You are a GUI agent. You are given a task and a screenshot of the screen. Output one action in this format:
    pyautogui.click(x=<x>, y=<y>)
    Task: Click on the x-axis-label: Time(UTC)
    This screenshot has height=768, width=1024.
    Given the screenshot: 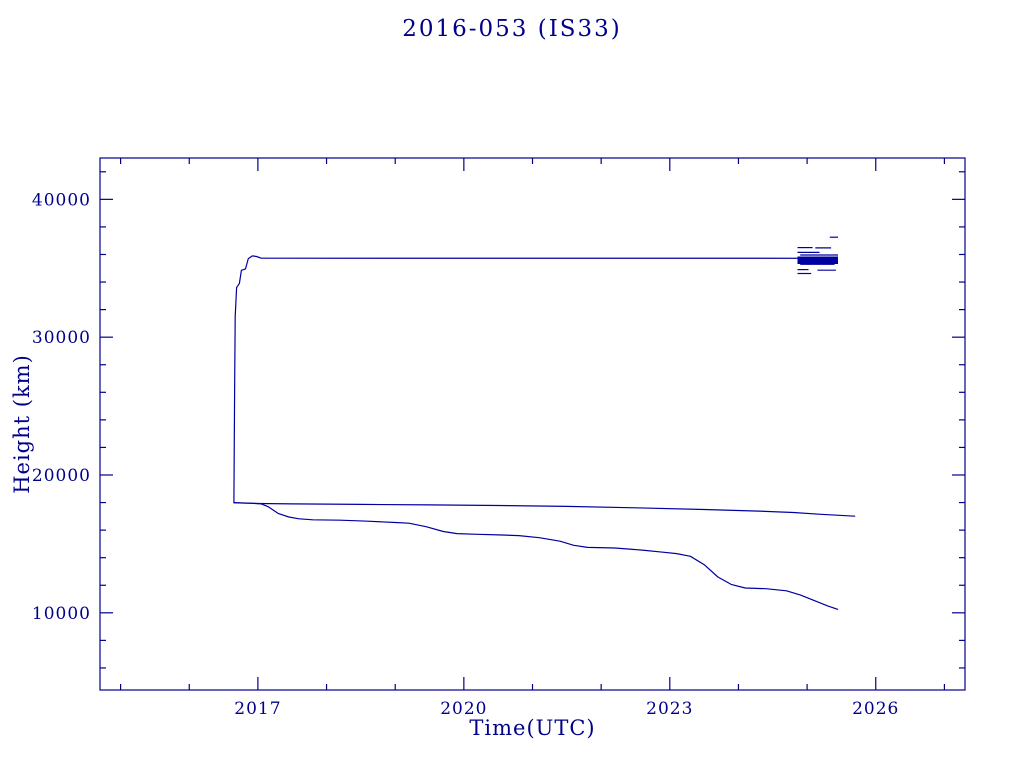 What is the action you would take?
    pyautogui.click(x=532, y=728)
    